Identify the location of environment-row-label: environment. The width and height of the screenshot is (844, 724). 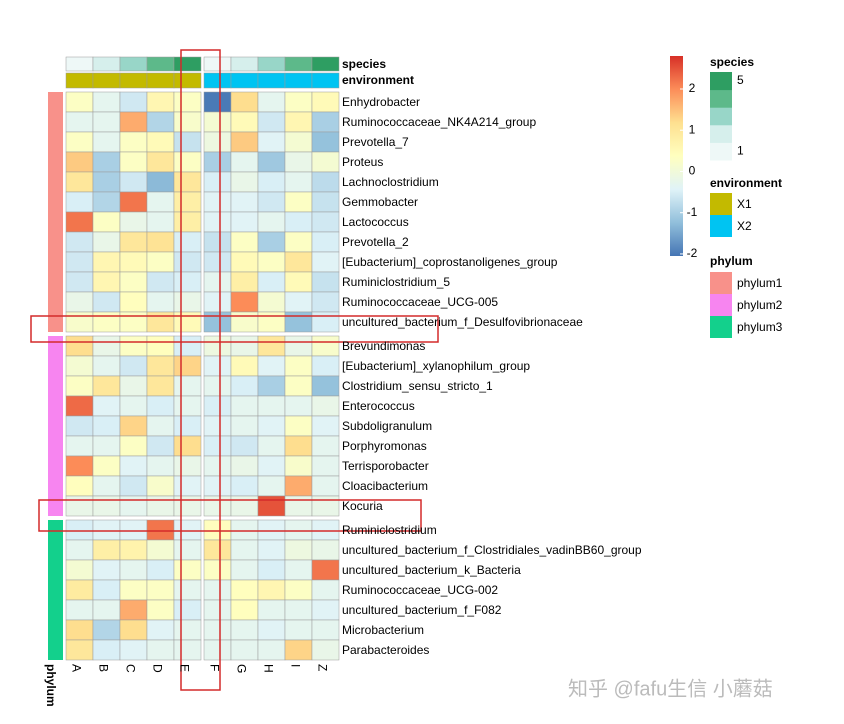
(378, 80).